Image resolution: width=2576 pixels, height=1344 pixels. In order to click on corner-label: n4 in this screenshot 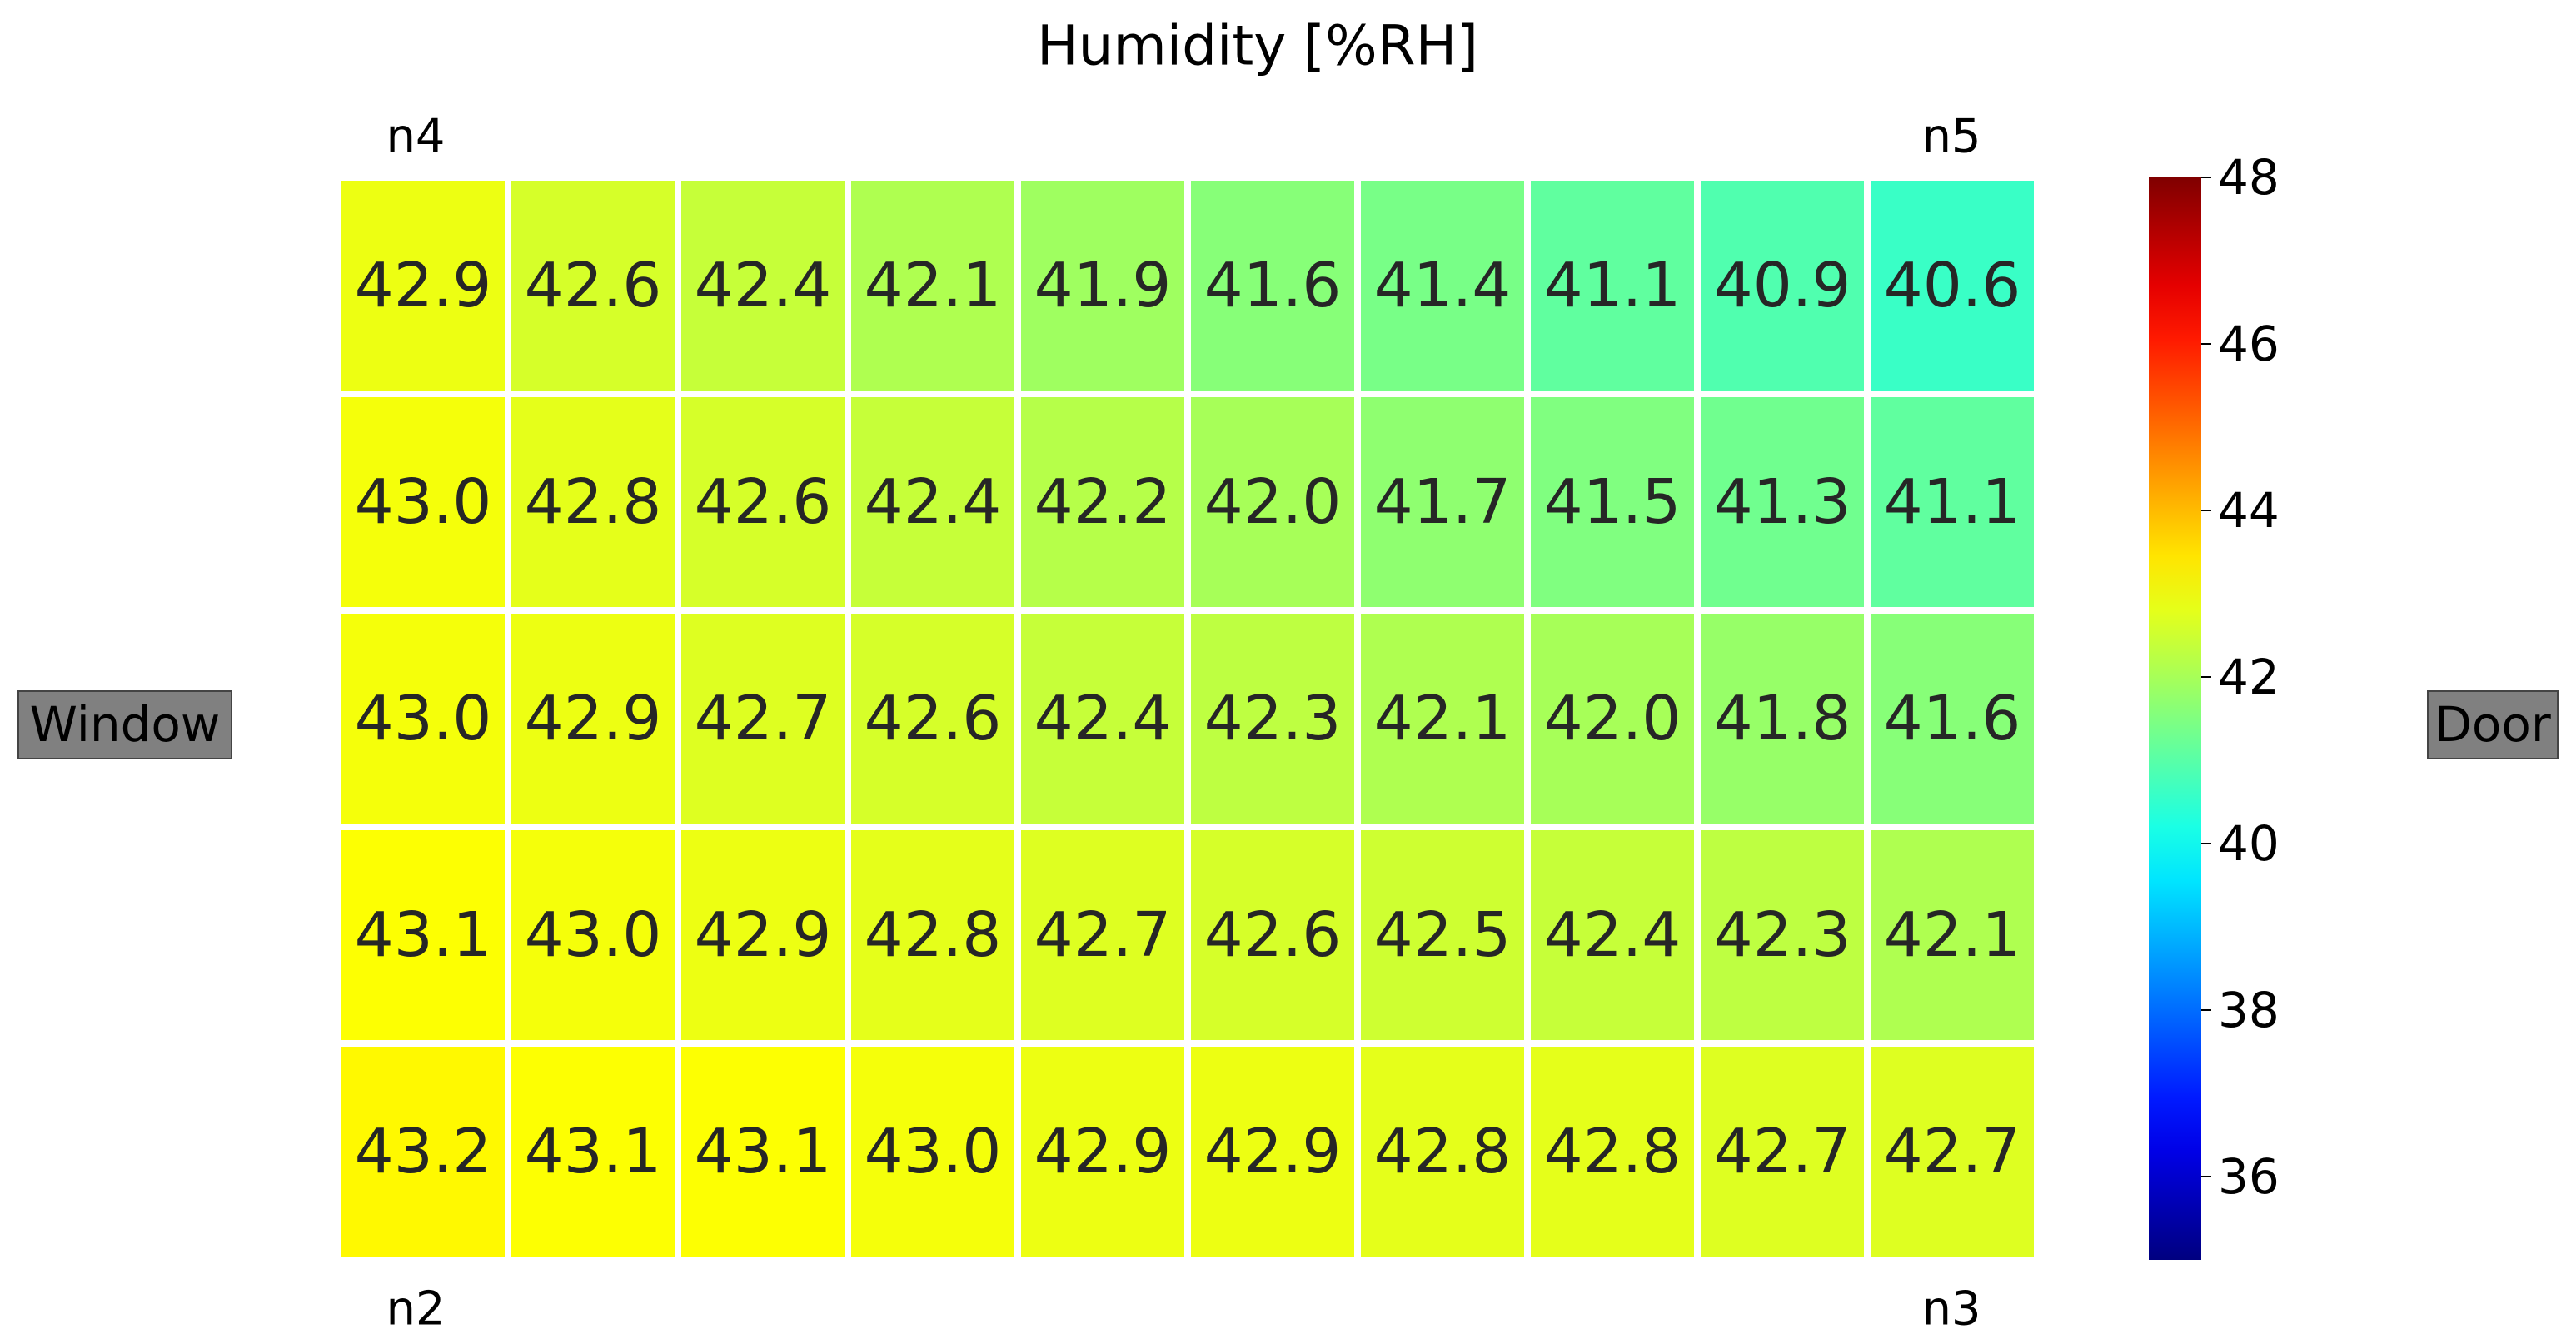, I will do `click(415, 137)`.